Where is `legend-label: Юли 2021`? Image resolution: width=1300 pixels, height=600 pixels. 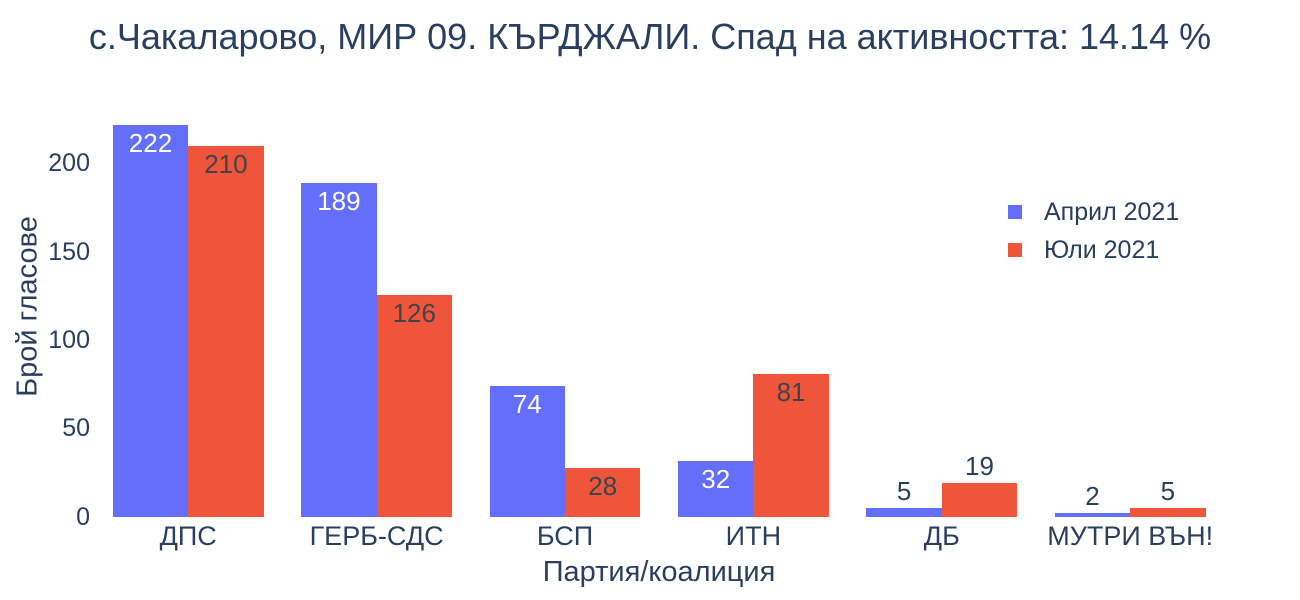
legend-label: Юли 2021 is located at coordinates (1102, 249).